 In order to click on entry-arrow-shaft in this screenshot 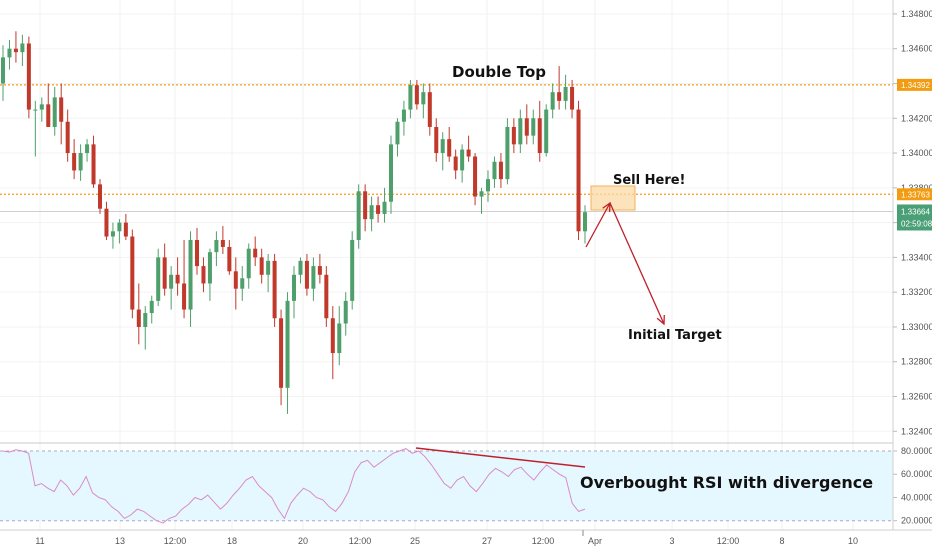, I will do `click(598, 225)`.